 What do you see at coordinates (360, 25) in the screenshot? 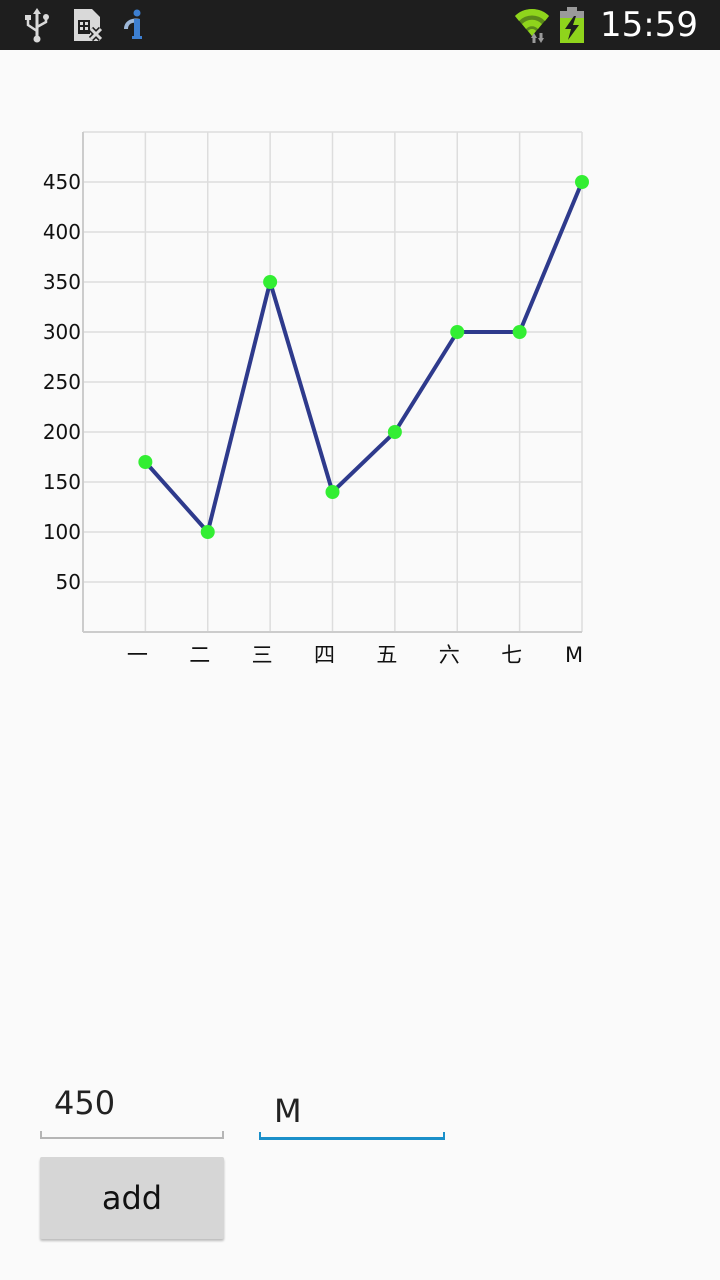
I see `status-bar: 15:59` at bounding box center [360, 25].